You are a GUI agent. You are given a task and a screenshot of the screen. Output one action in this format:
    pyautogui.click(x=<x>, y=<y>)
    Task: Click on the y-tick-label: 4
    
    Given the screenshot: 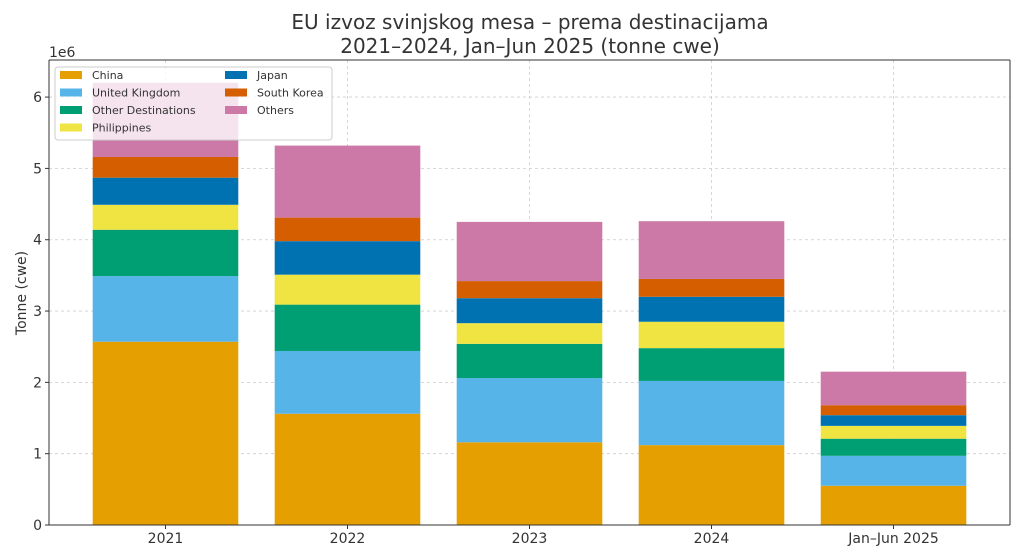 What is the action you would take?
    pyautogui.click(x=37, y=241)
    